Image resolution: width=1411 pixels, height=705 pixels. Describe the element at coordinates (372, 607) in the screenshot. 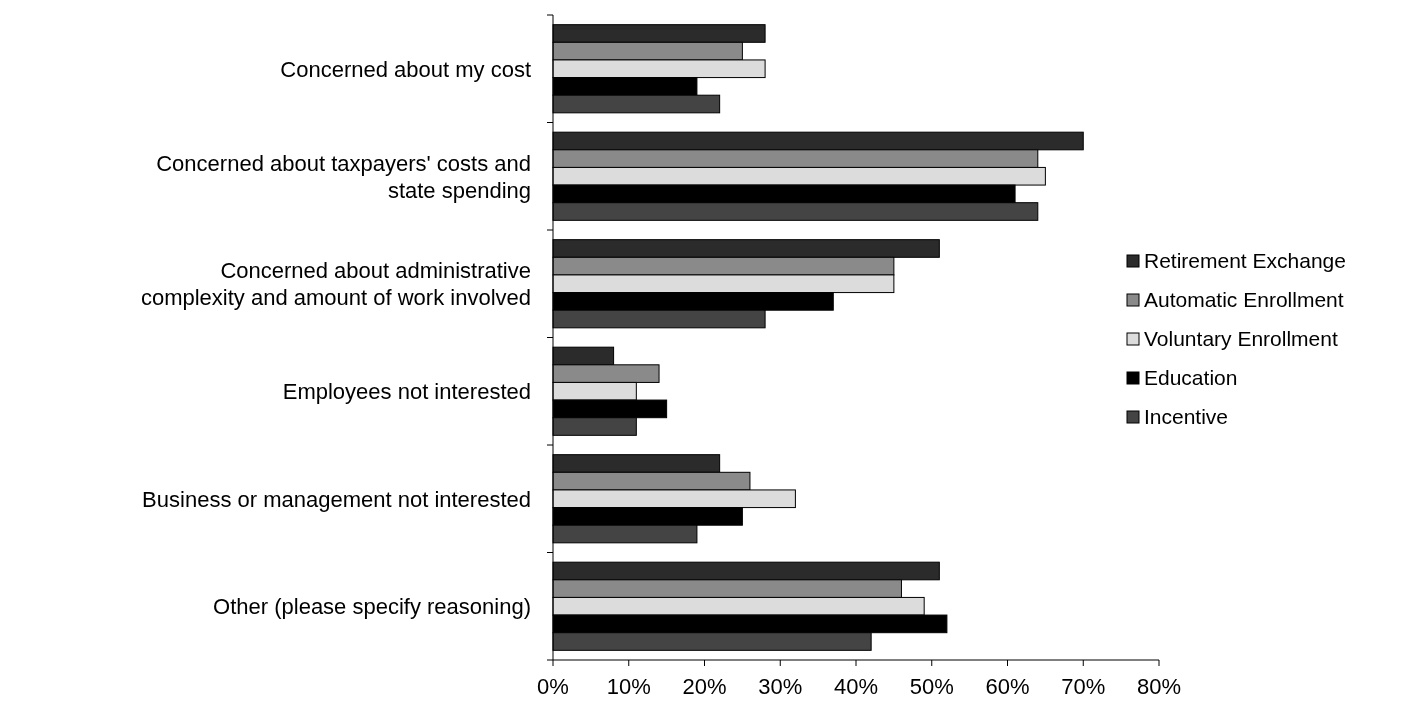

I see `y-tick-label: Other (please specify reasoning)` at that location.